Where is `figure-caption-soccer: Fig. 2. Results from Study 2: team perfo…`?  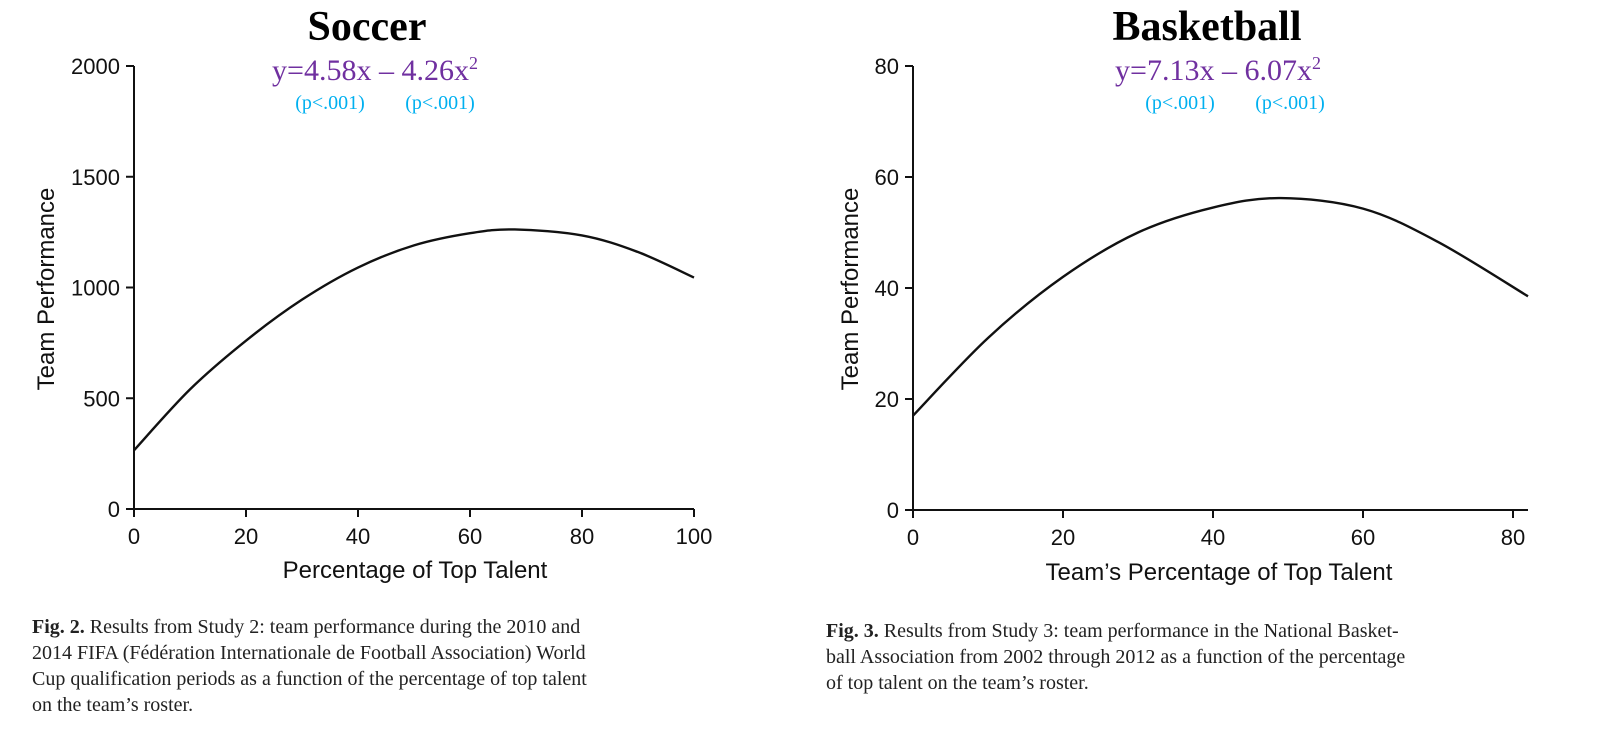 figure-caption-soccer: Fig. 2. Results from Study 2: team perfo… is located at coordinates (372, 666).